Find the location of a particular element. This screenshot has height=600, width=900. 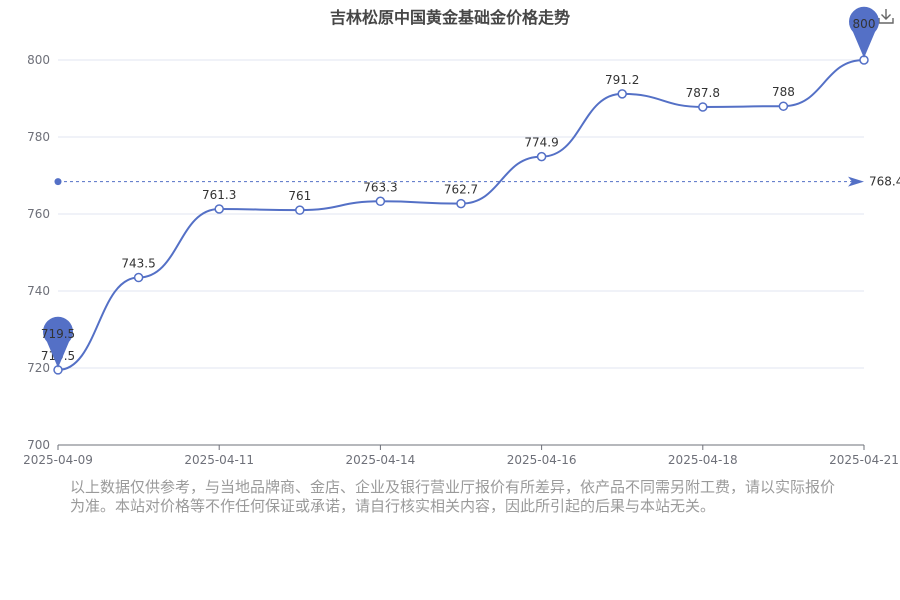

y-tick-label: 740 is located at coordinates (38, 291).